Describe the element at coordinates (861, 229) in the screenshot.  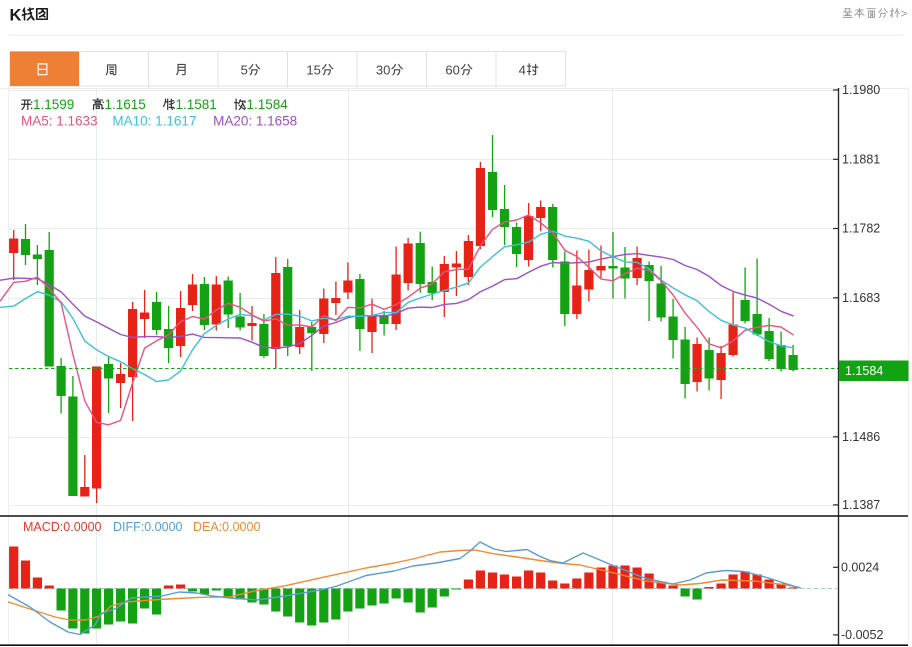
I see `svg-text: 1.1782` at that location.